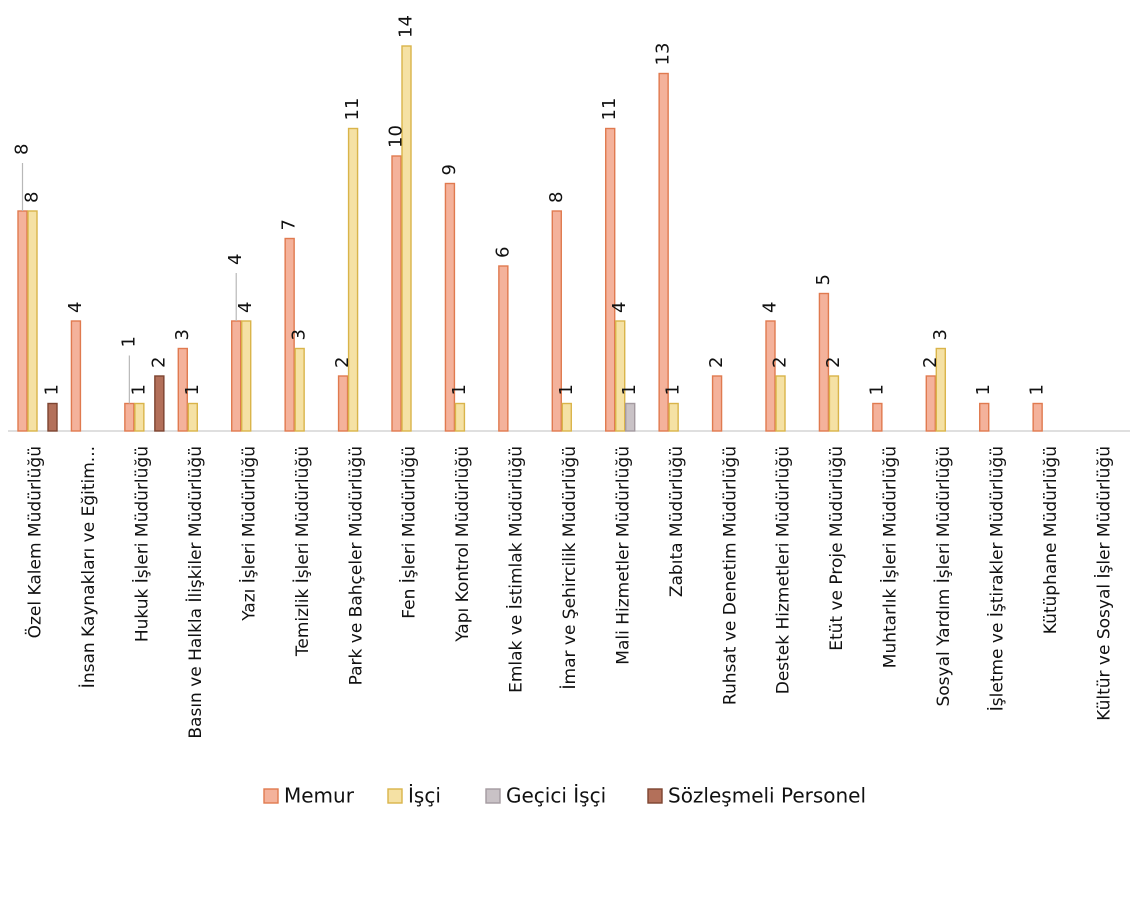 The image size is (1135, 904). Describe the element at coordinates (192, 389) in the screenshot. I see `value-label-i̇şçi-3: 1` at that location.